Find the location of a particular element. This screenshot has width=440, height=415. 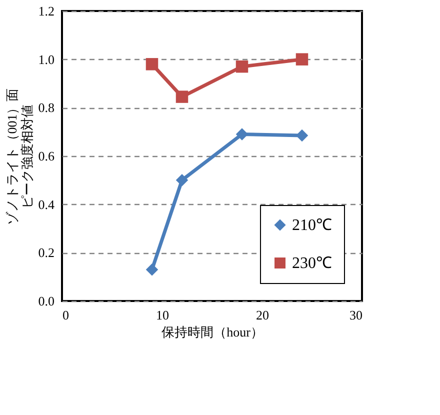

y-tick-label: 1.0 is located at coordinates (46, 59).